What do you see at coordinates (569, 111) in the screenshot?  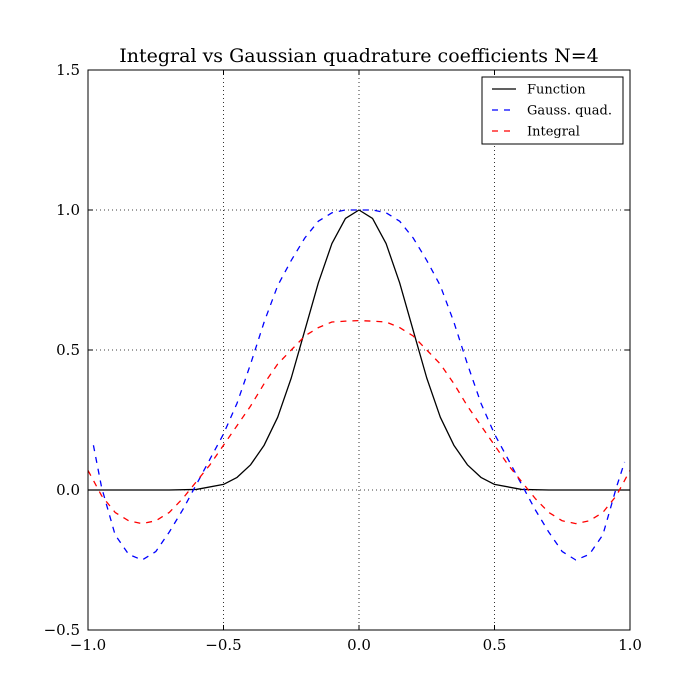 I see `legend-label-1: Gauss. quad.` at bounding box center [569, 111].